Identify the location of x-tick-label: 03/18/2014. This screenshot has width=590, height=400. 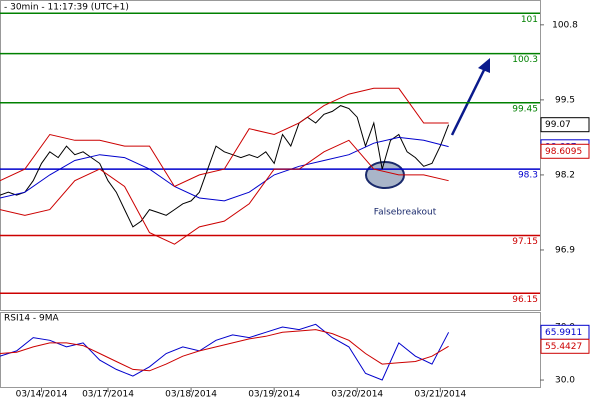
(191, 395).